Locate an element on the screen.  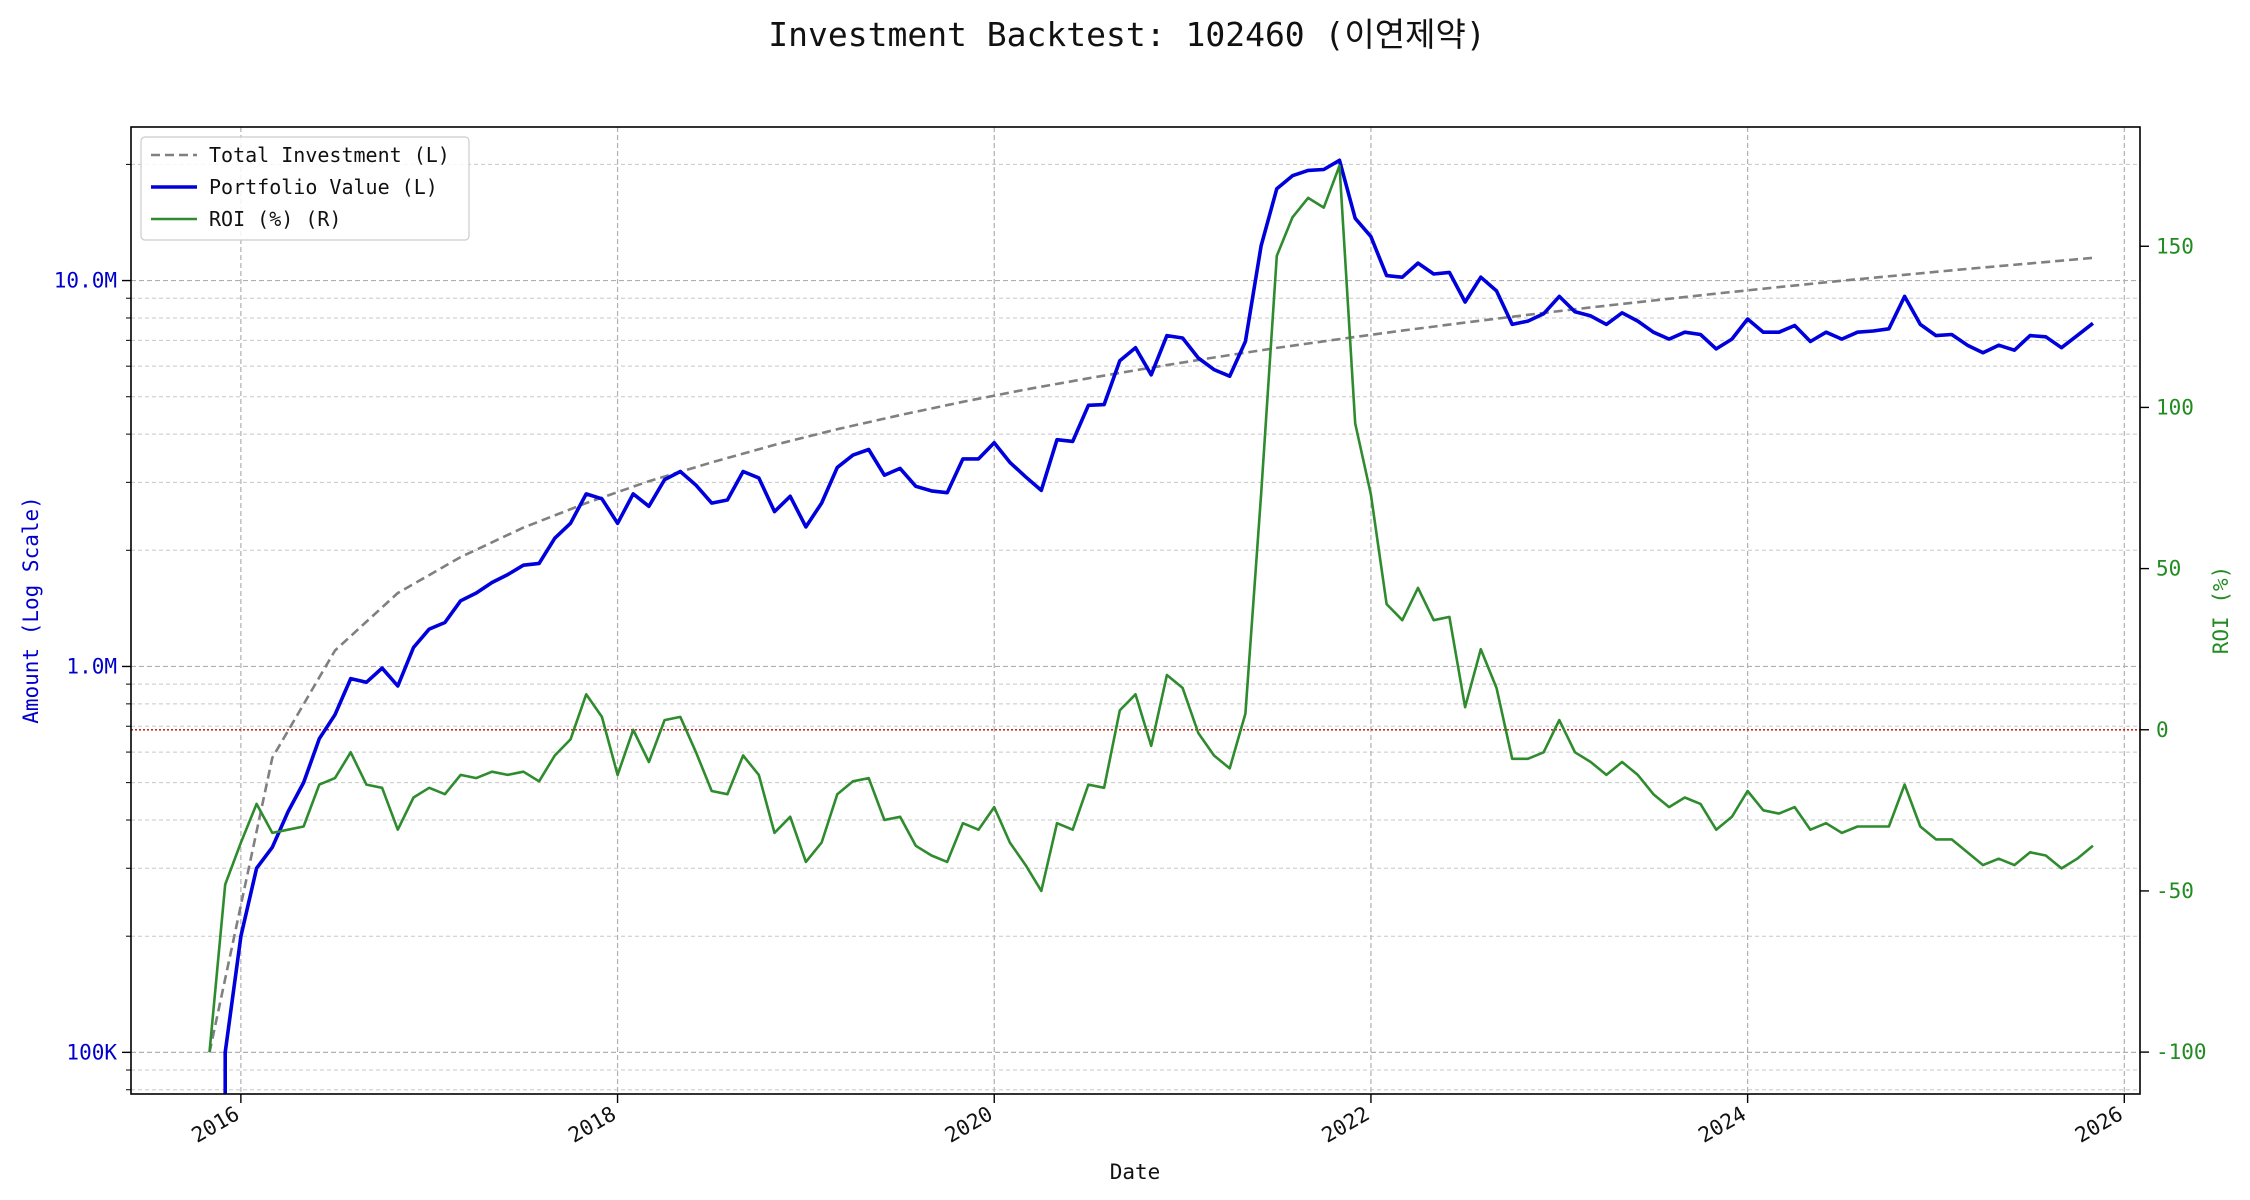
y-right-axis-label: ROI (%) is located at coordinates (2221, 610).